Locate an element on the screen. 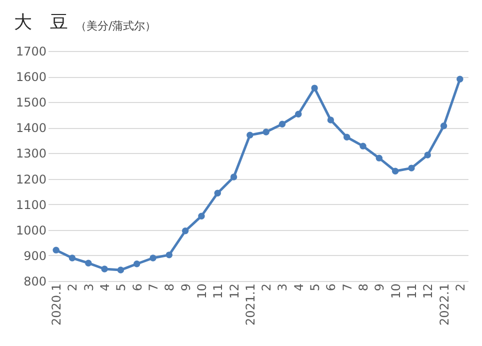 This screenshot has width=482, height=346. y-axis-title: （美分/蒲式尔） is located at coordinates (116, 26).